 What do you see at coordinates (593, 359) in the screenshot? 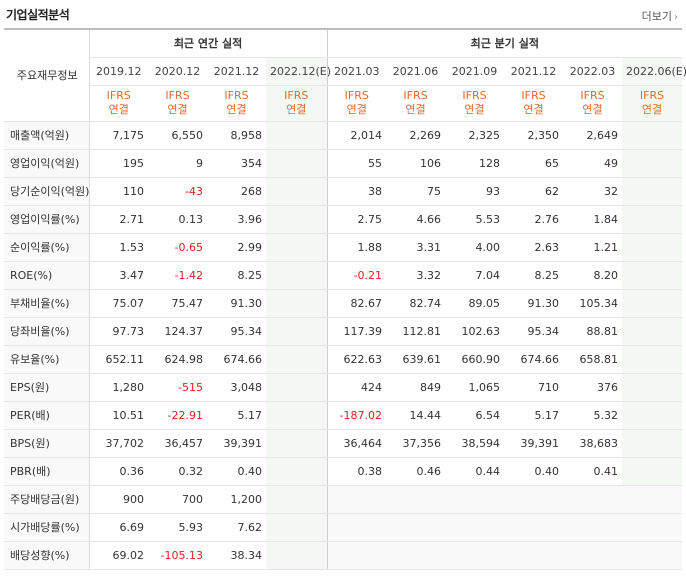
I see `quarter-value-cell: 658.81` at bounding box center [593, 359].